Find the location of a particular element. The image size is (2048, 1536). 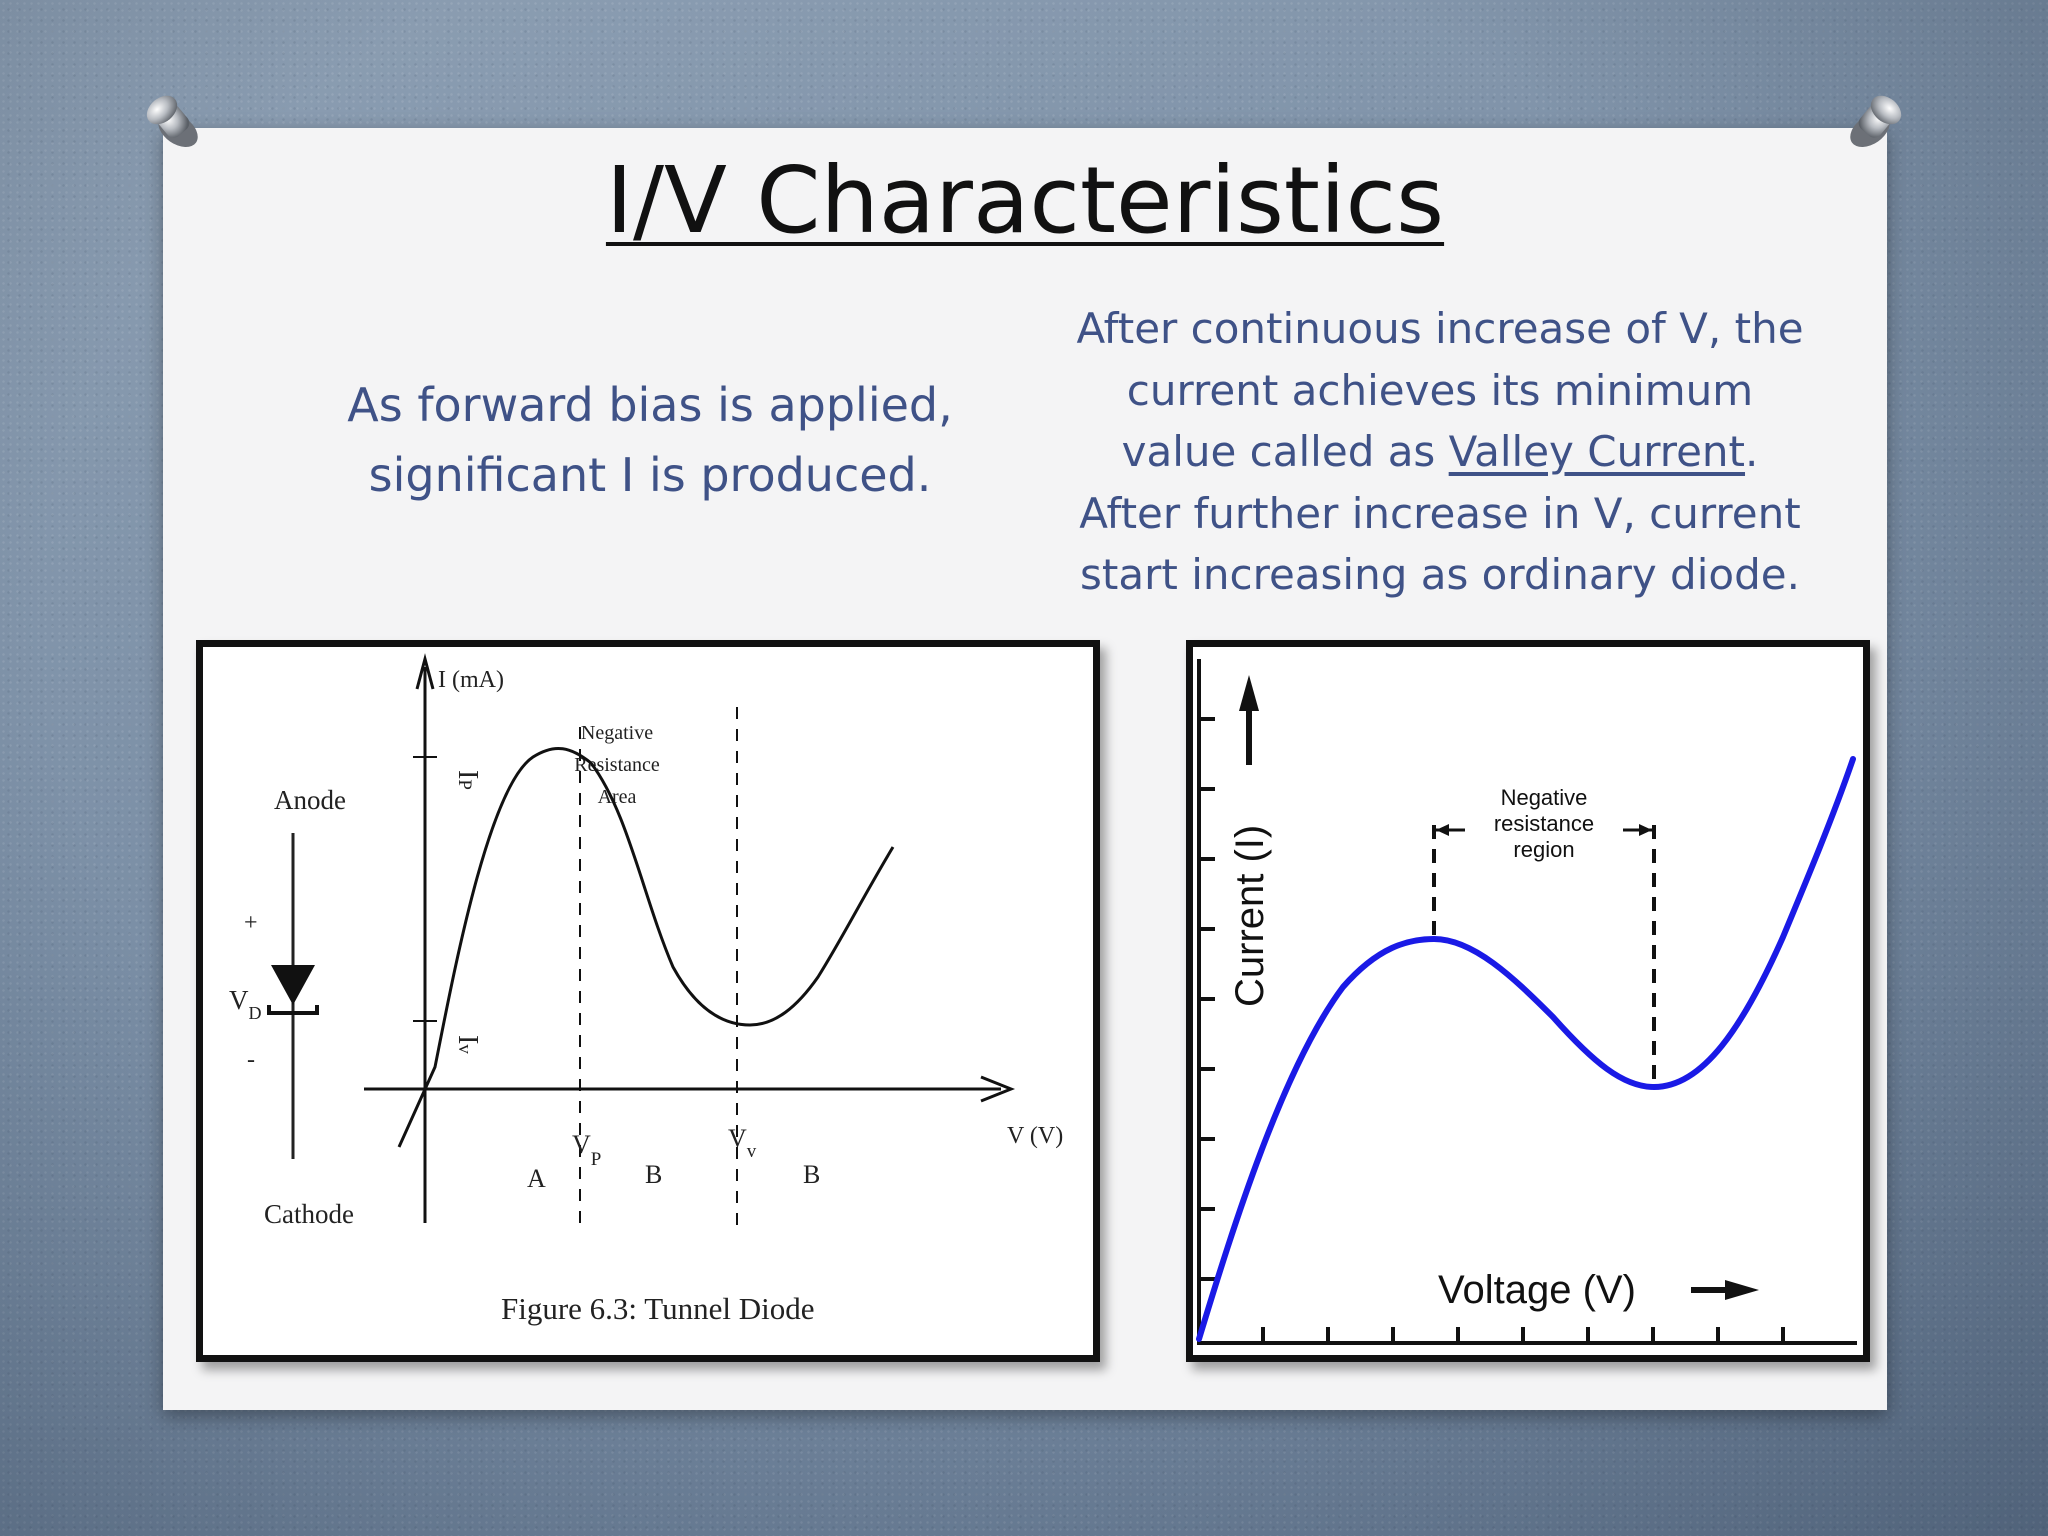

current-voltage-curve is located at coordinates (1526, 1049).